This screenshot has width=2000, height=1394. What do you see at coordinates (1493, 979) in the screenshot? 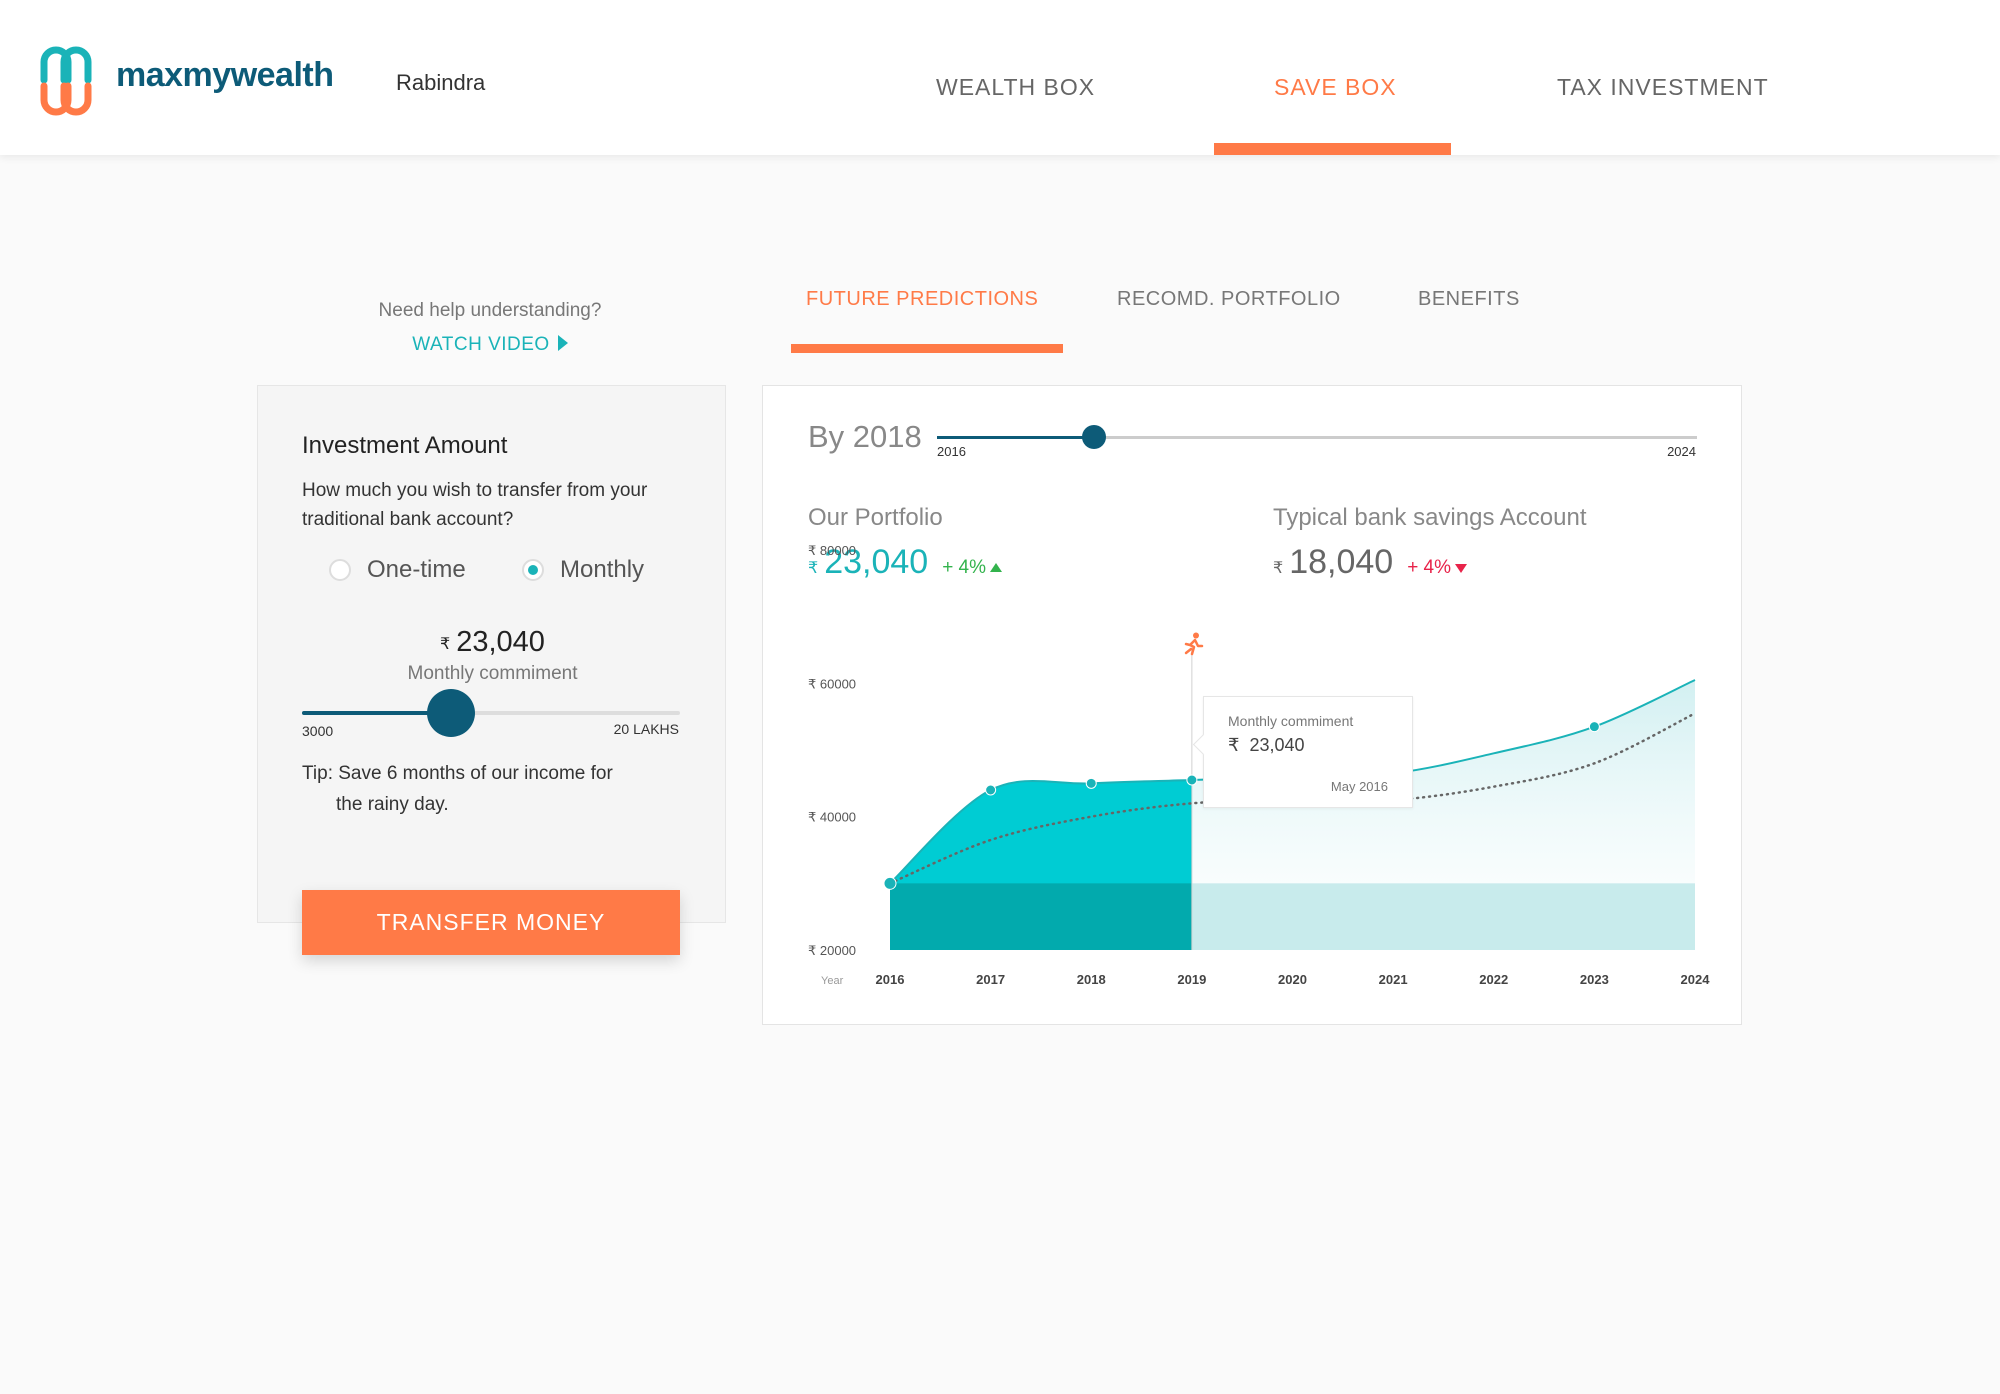
I see `x-tick-label: 2022` at bounding box center [1493, 979].